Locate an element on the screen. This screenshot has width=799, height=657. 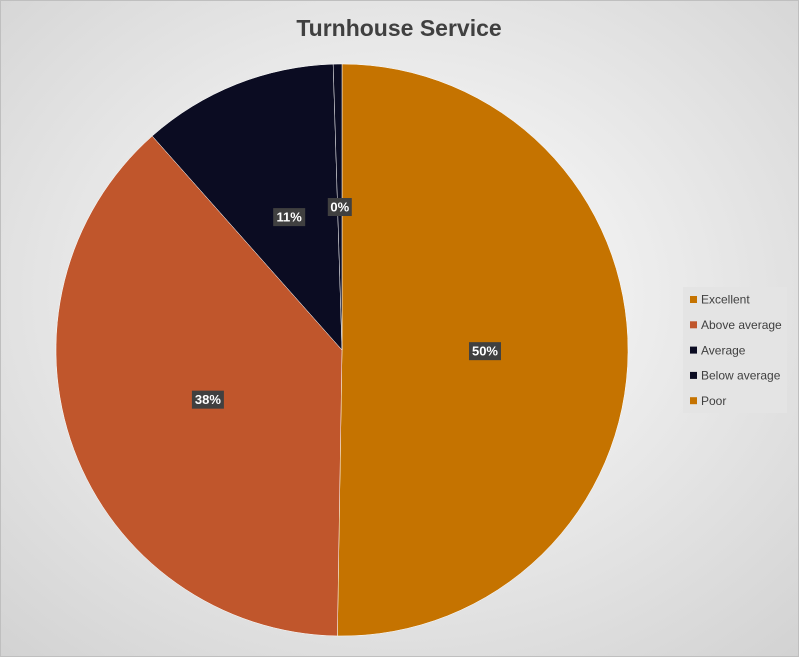
legend-label: Excellent is located at coordinates (725, 300).